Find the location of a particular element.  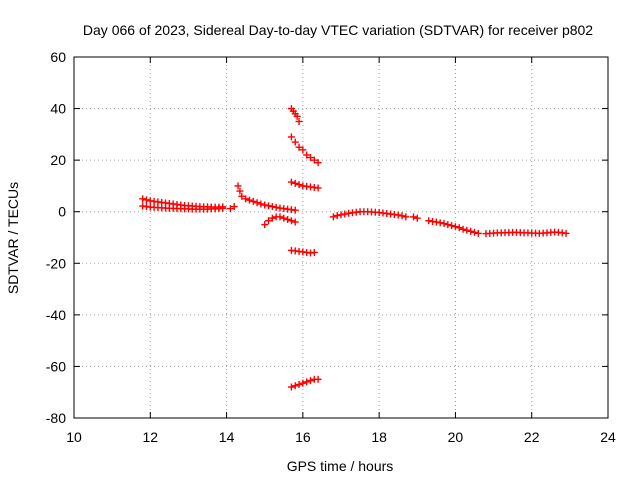

series-track-f is located at coordinates (304, 150).